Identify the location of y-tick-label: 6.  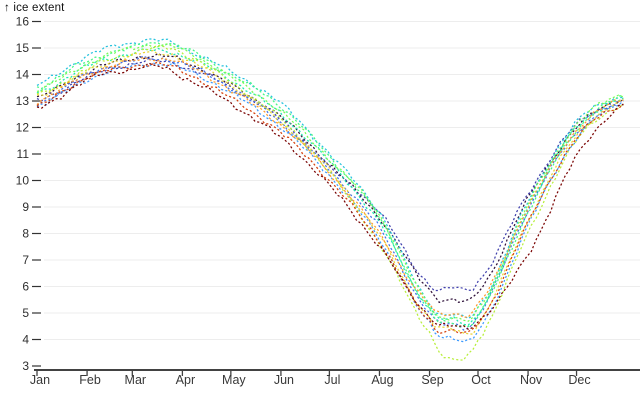
(25, 287).